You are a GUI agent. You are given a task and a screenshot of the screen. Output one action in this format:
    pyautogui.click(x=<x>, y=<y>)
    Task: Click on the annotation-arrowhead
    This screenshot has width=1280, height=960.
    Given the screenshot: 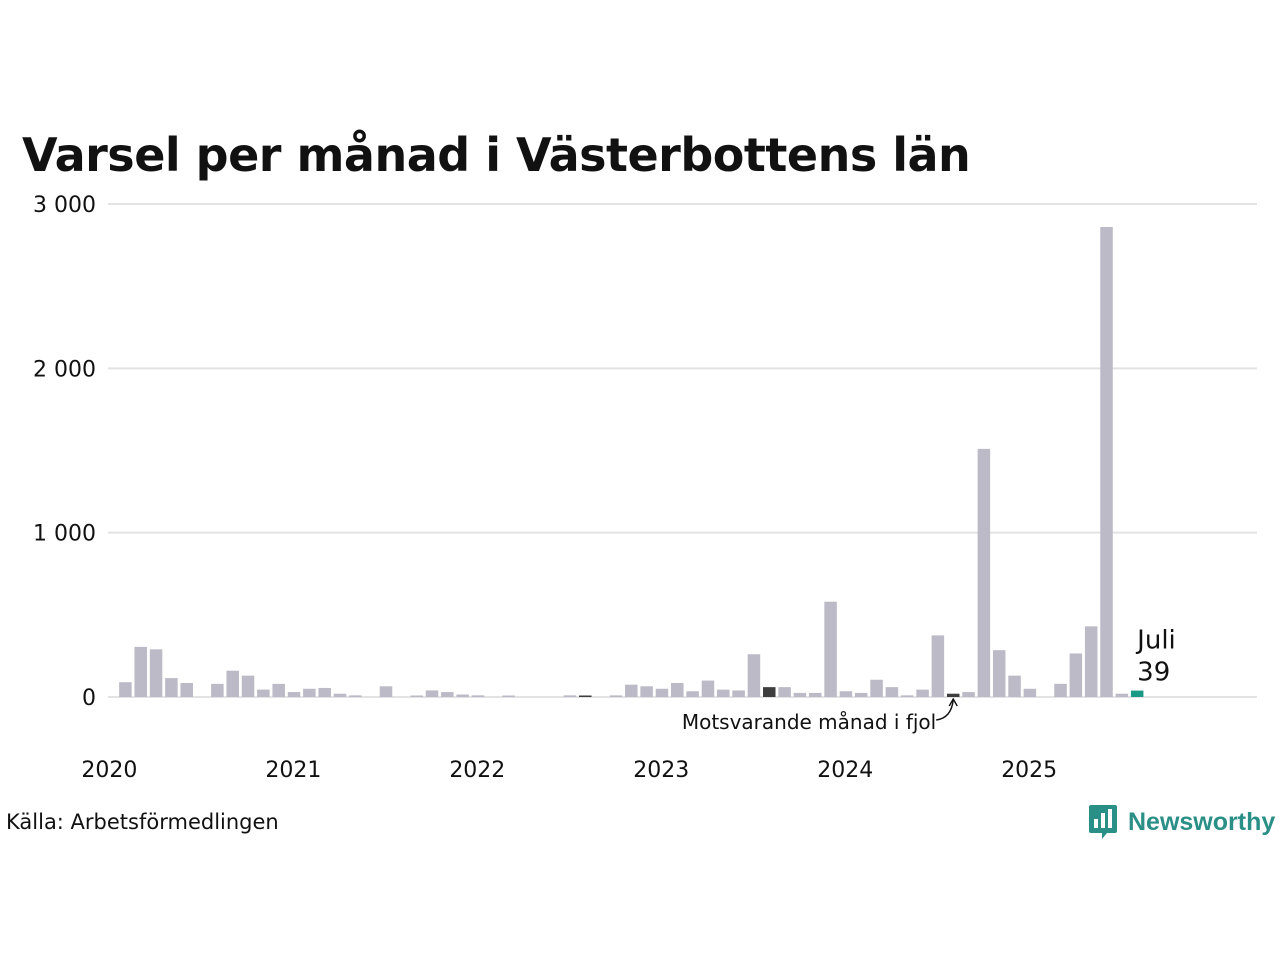 What is the action you would take?
    pyautogui.click(x=953, y=702)
    